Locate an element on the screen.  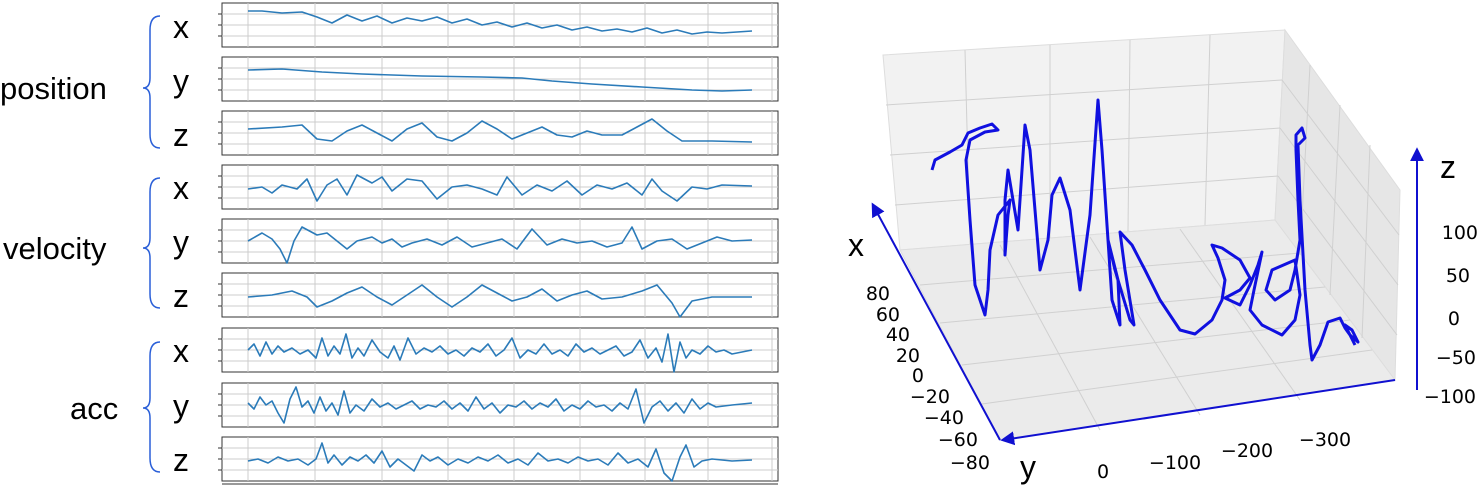
y-tick-label: −100 is located at coordinates (1175, 463).